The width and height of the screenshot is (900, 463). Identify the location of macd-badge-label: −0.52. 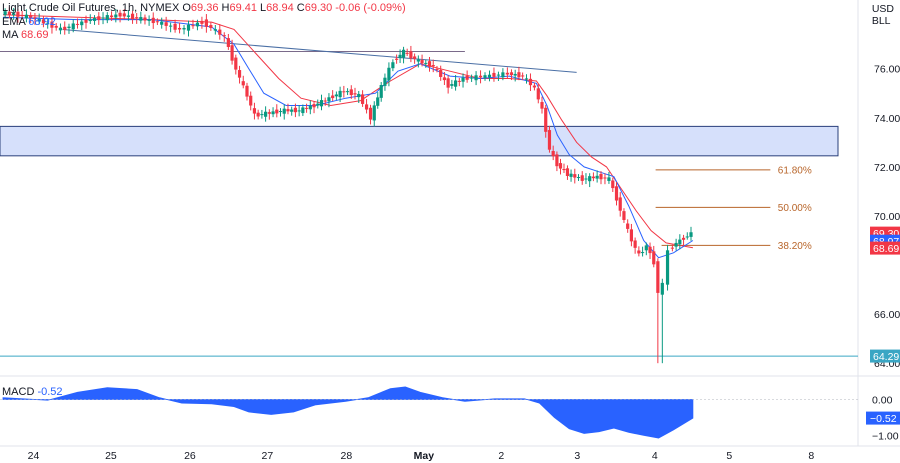
(883, 419).